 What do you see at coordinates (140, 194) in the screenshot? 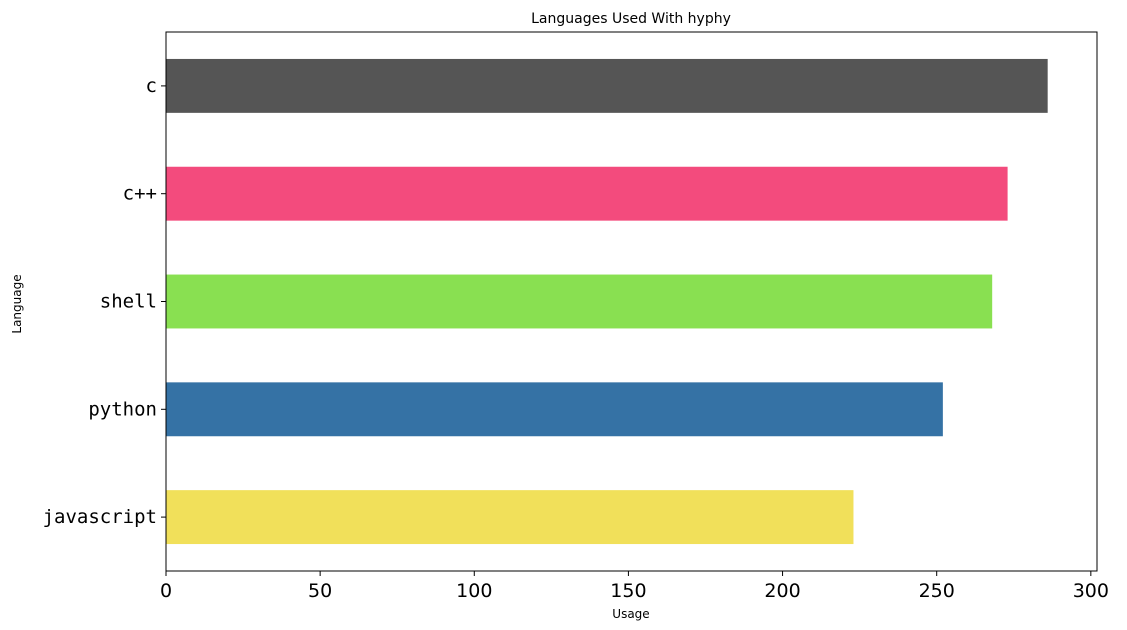
I see `y-tick-label: c++` at bounding box center [140, 194].